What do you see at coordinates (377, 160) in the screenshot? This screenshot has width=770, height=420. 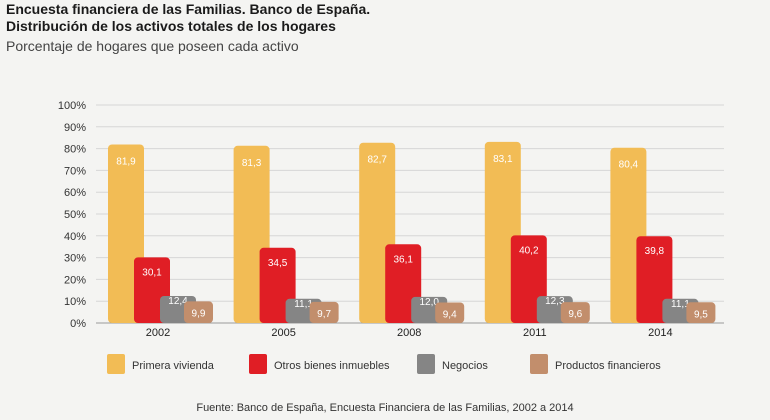 I see `data-label: 82,7` at bounding box center [377, 160].